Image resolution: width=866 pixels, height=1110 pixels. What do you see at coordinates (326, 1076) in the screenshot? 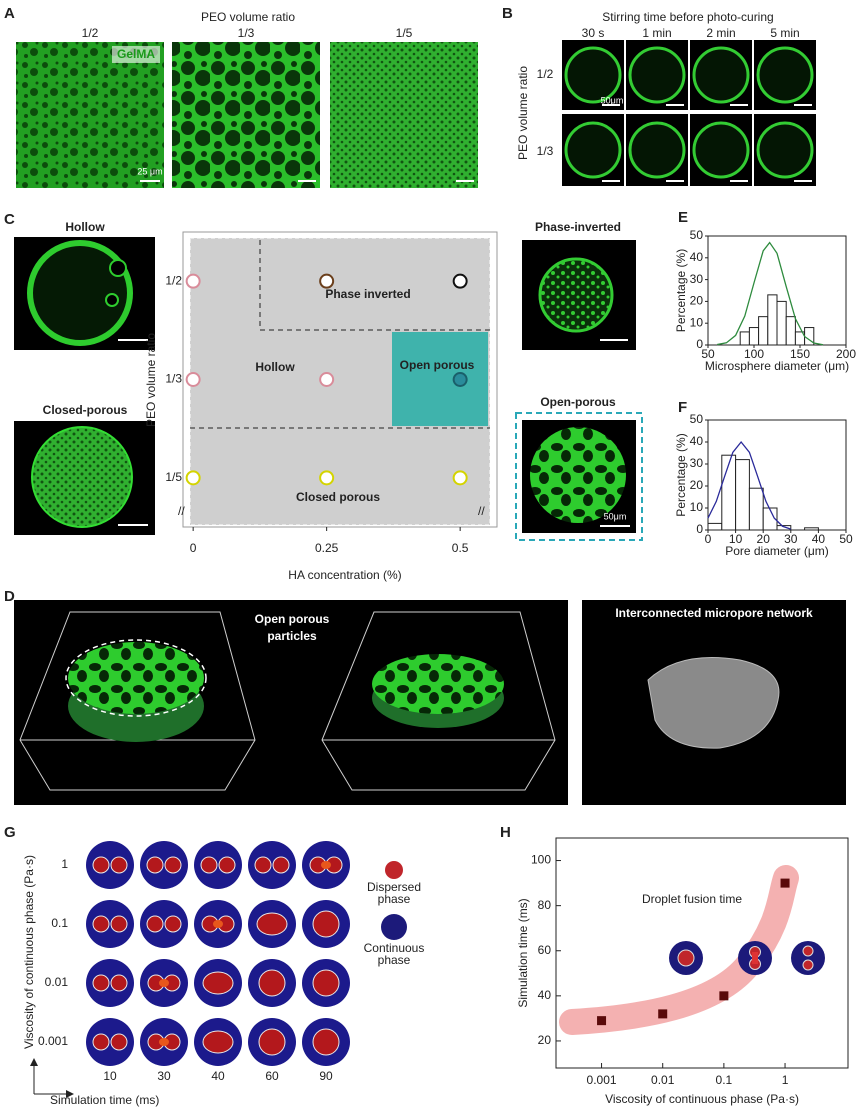
I see `column-label: 90` at bounding box center [326, 1076].